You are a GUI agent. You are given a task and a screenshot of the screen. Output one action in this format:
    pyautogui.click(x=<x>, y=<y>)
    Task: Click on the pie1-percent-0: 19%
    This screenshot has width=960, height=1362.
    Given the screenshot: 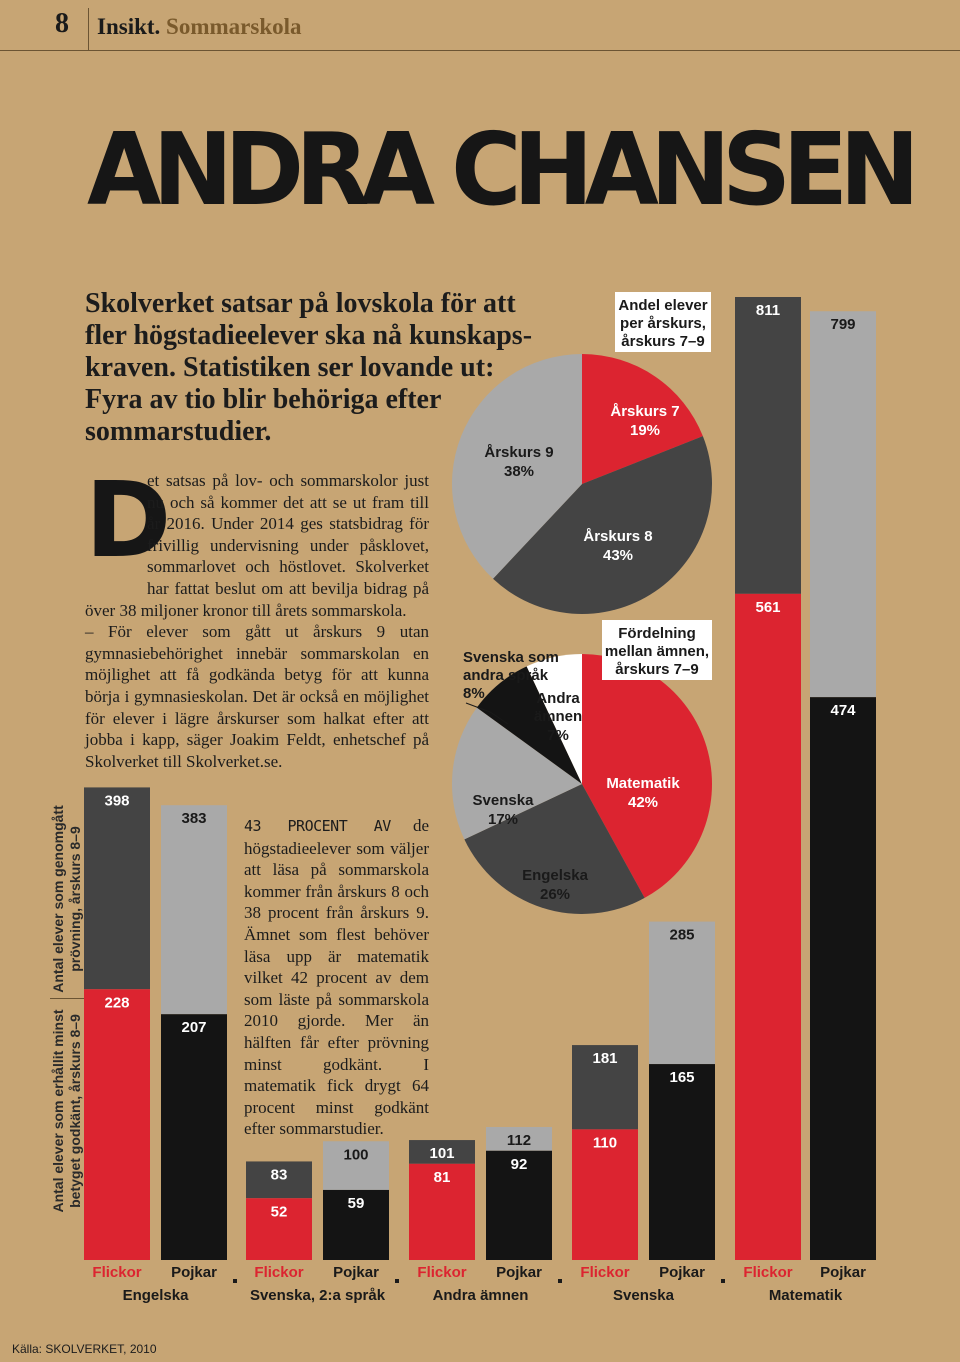 What is the action you would take?
    pyautogui.click(x=645, y=430)
    